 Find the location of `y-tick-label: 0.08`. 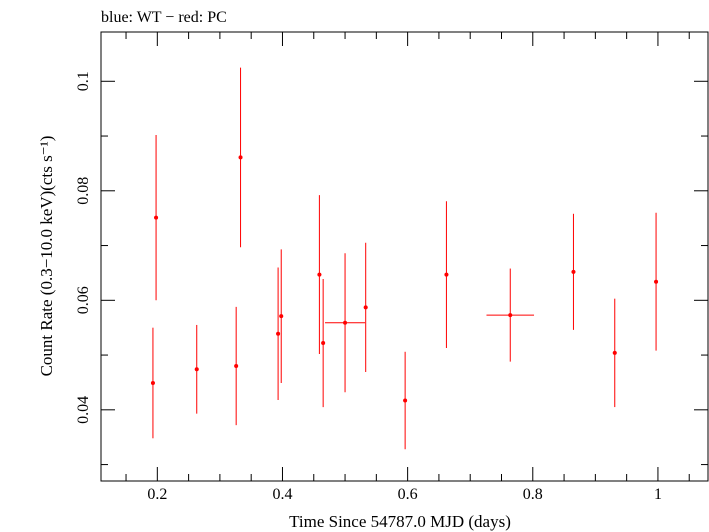

y-tick-label: 0.08 is located at coordinates (83, 191).